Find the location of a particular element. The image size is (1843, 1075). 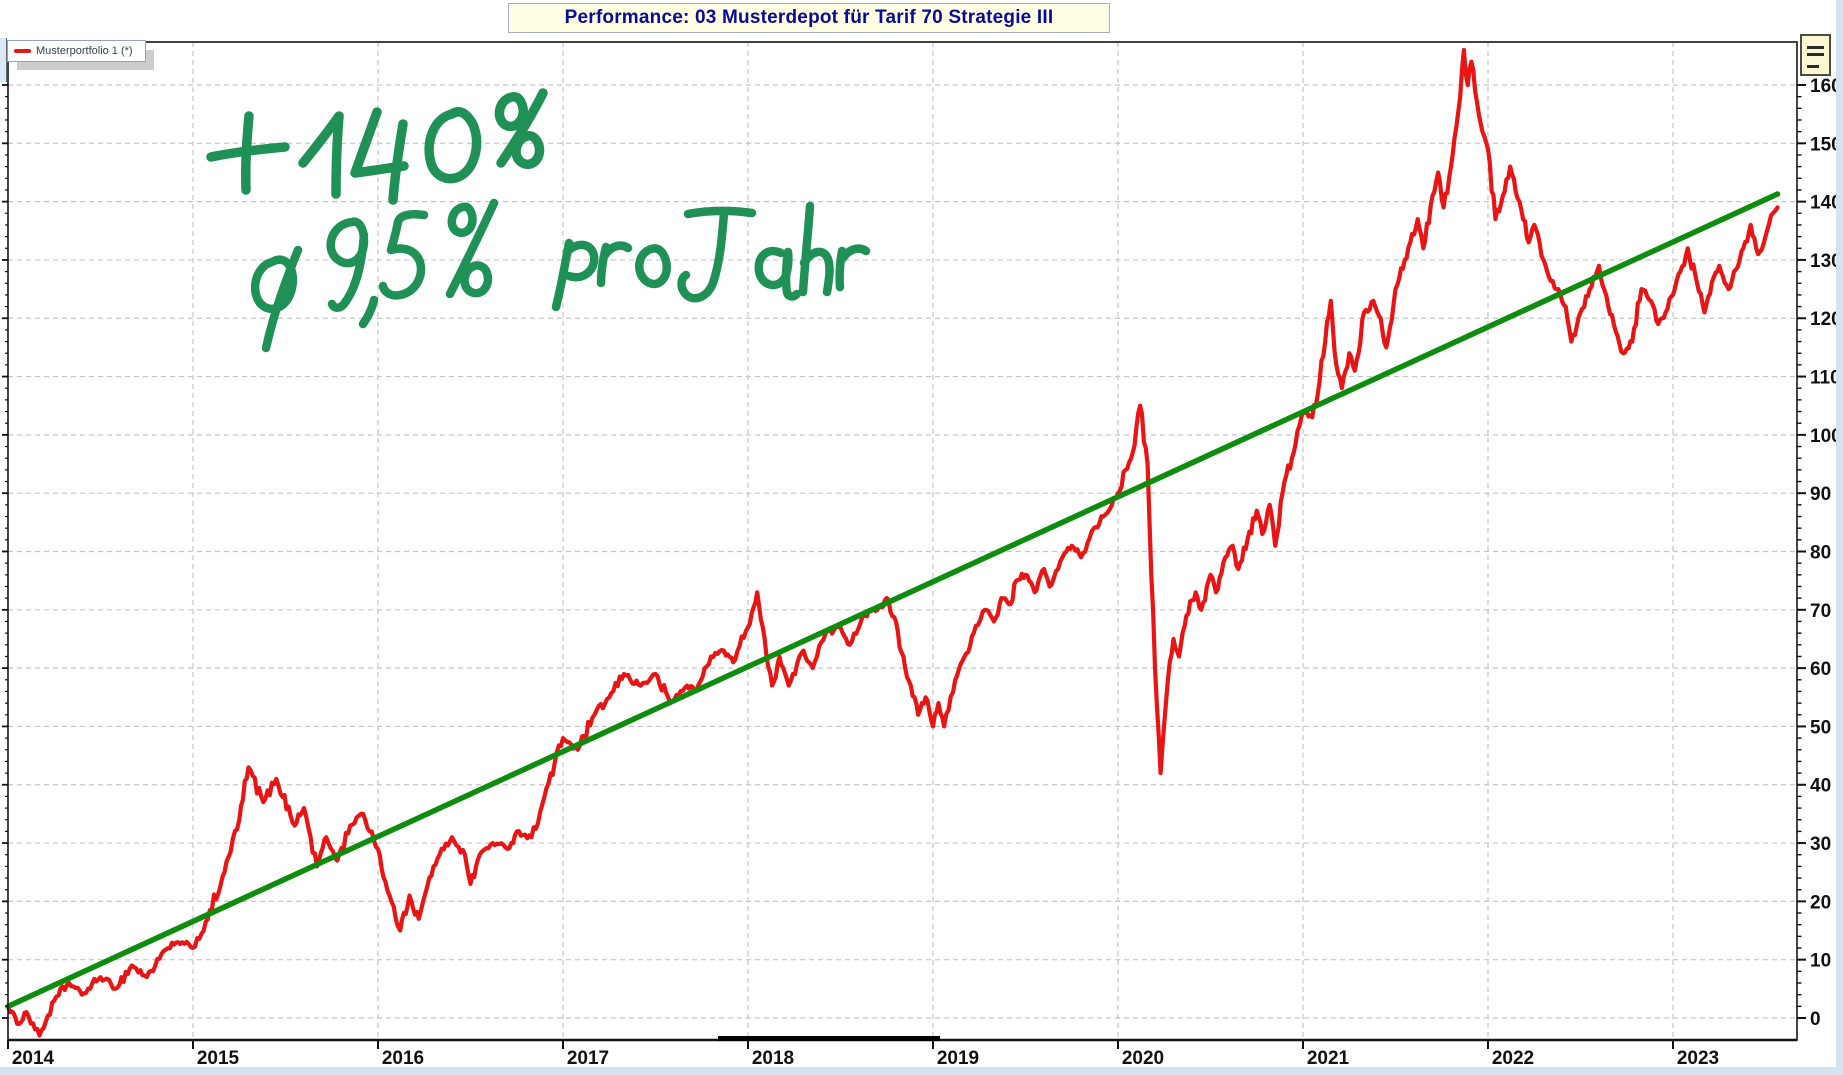

y-tick-label: 0 is located at coordinates (1815, 1019).